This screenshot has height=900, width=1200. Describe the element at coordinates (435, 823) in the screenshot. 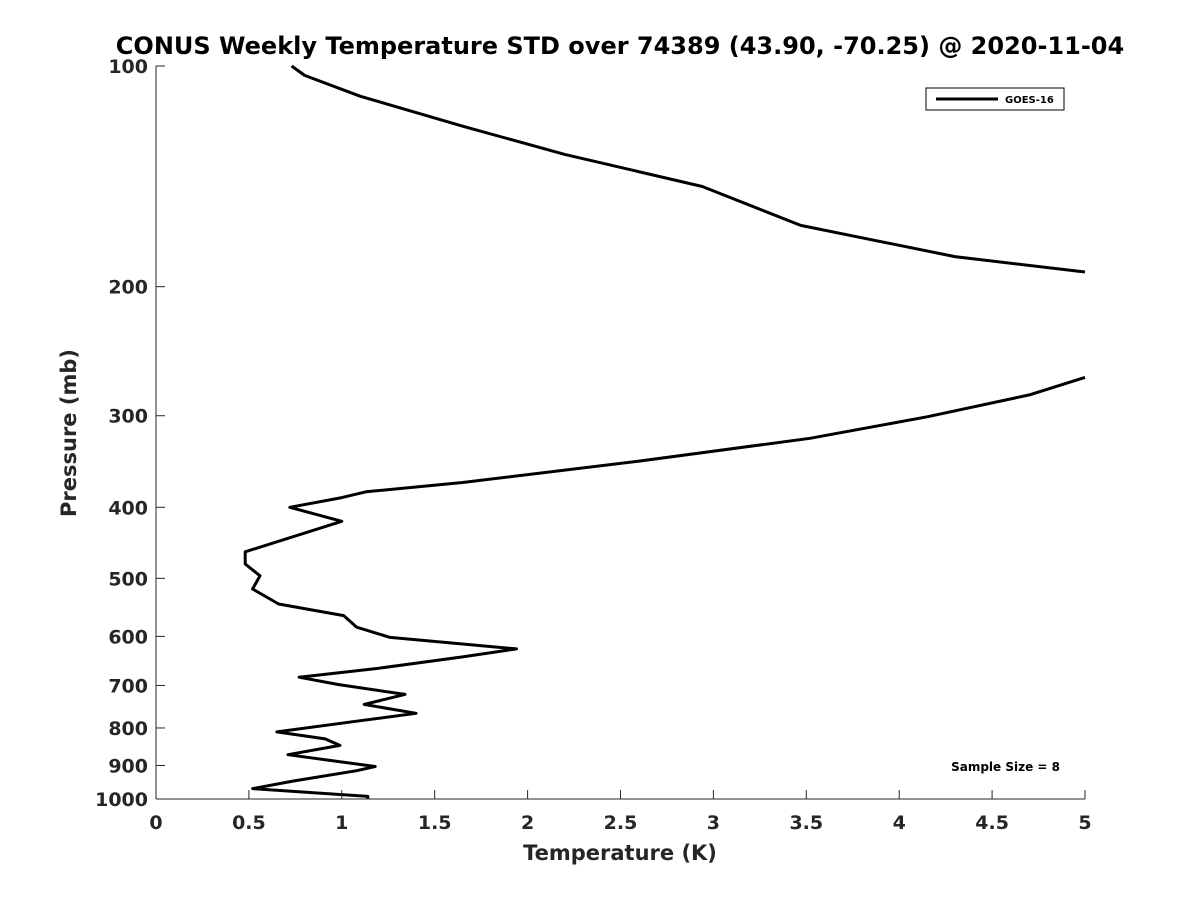

I see `x-tick-label: 1.5` at that location.